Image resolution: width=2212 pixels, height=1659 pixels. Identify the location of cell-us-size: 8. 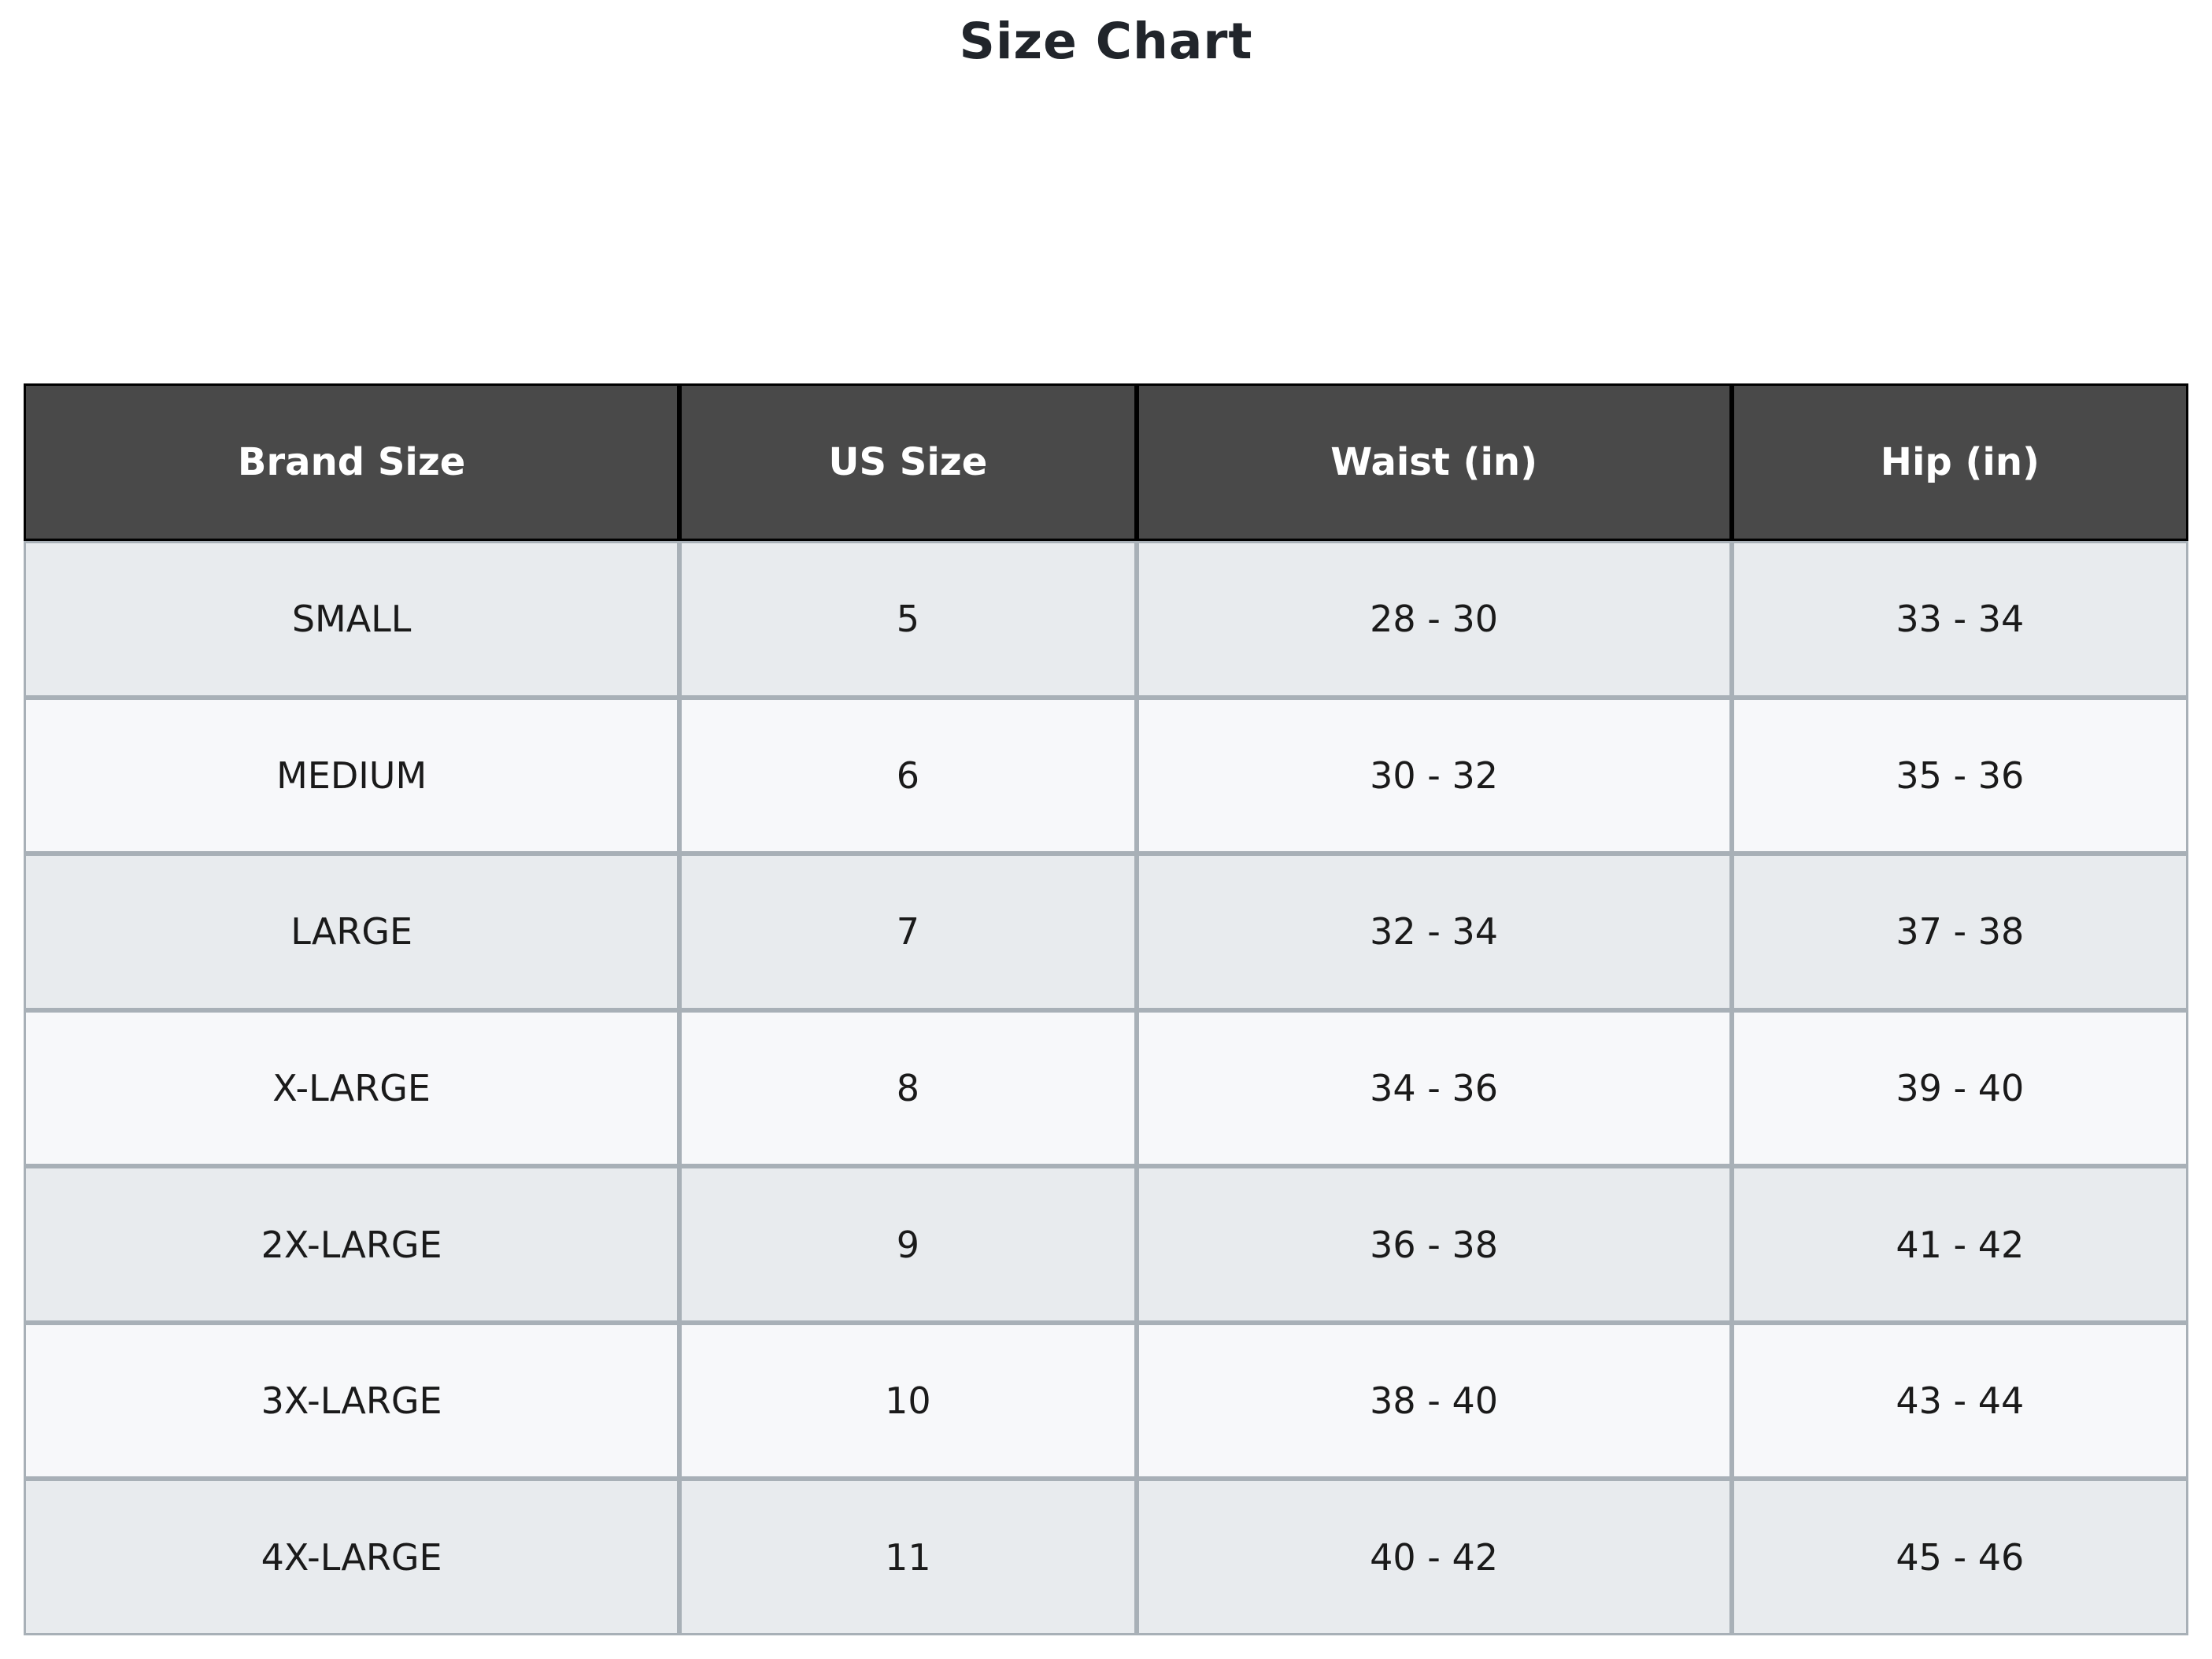
(908, 1088).